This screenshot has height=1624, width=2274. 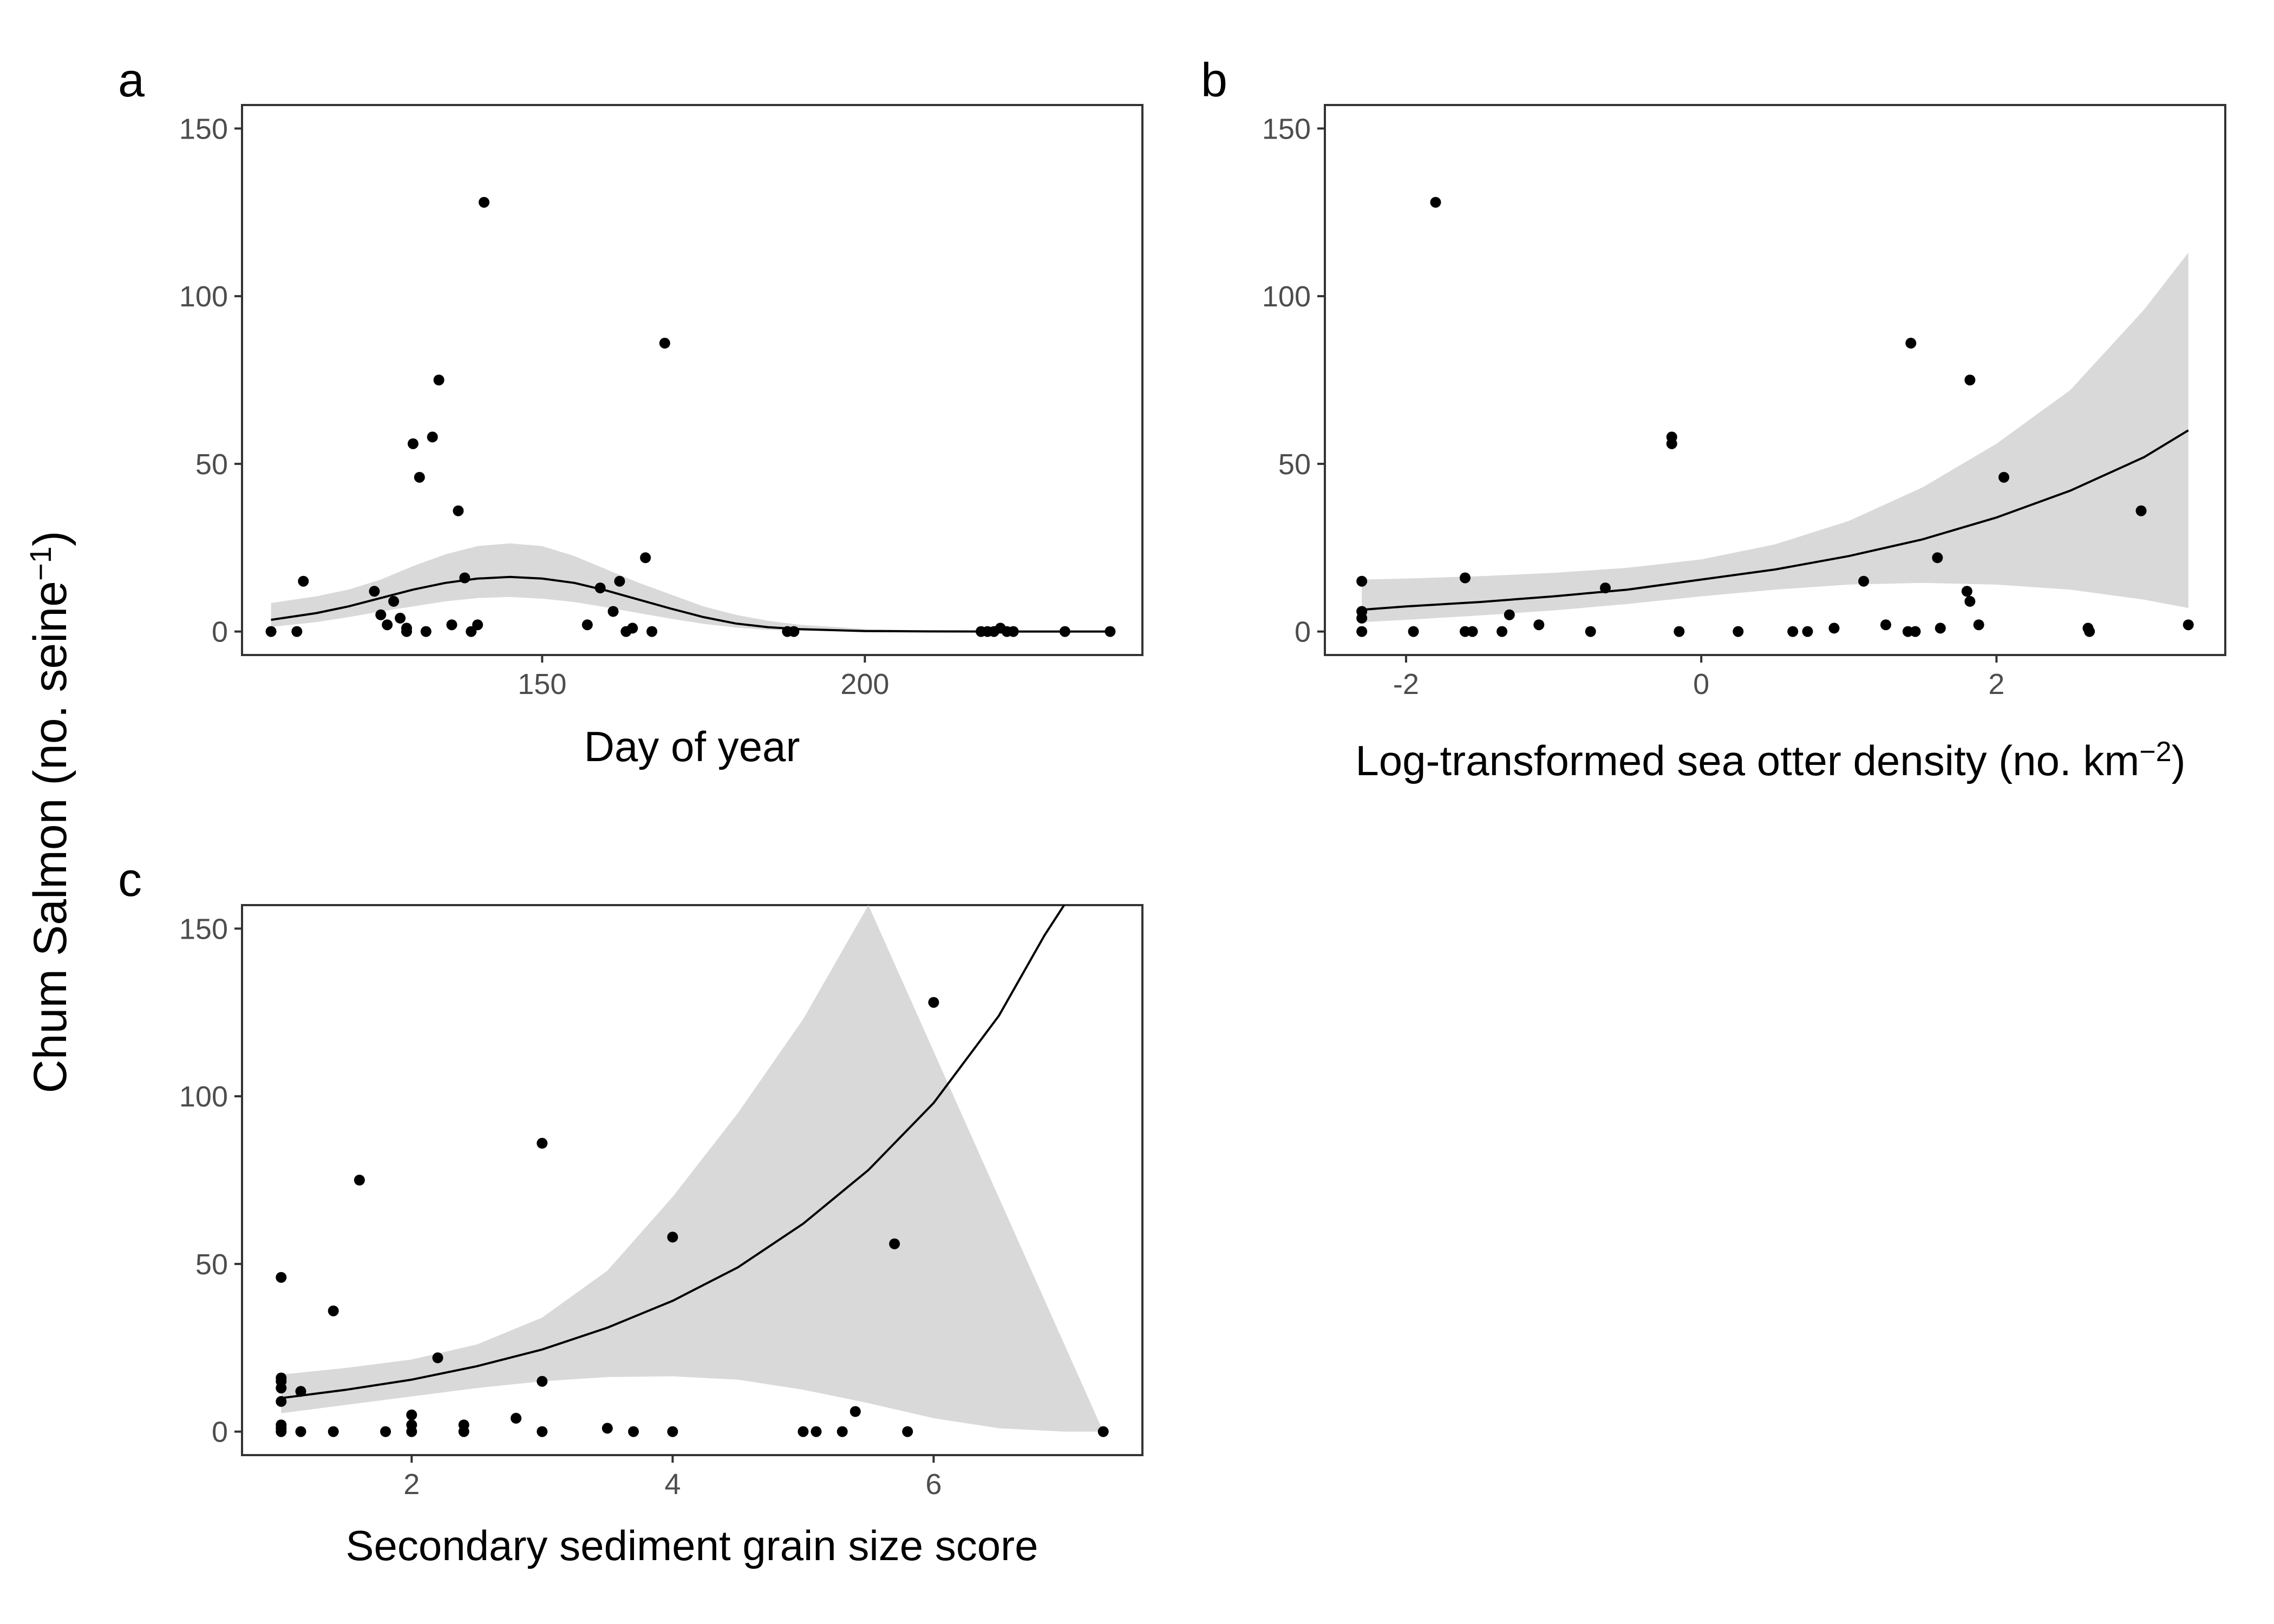 I want to click on panel-c-y-tick-label: 150, so click(x=204, y=929).